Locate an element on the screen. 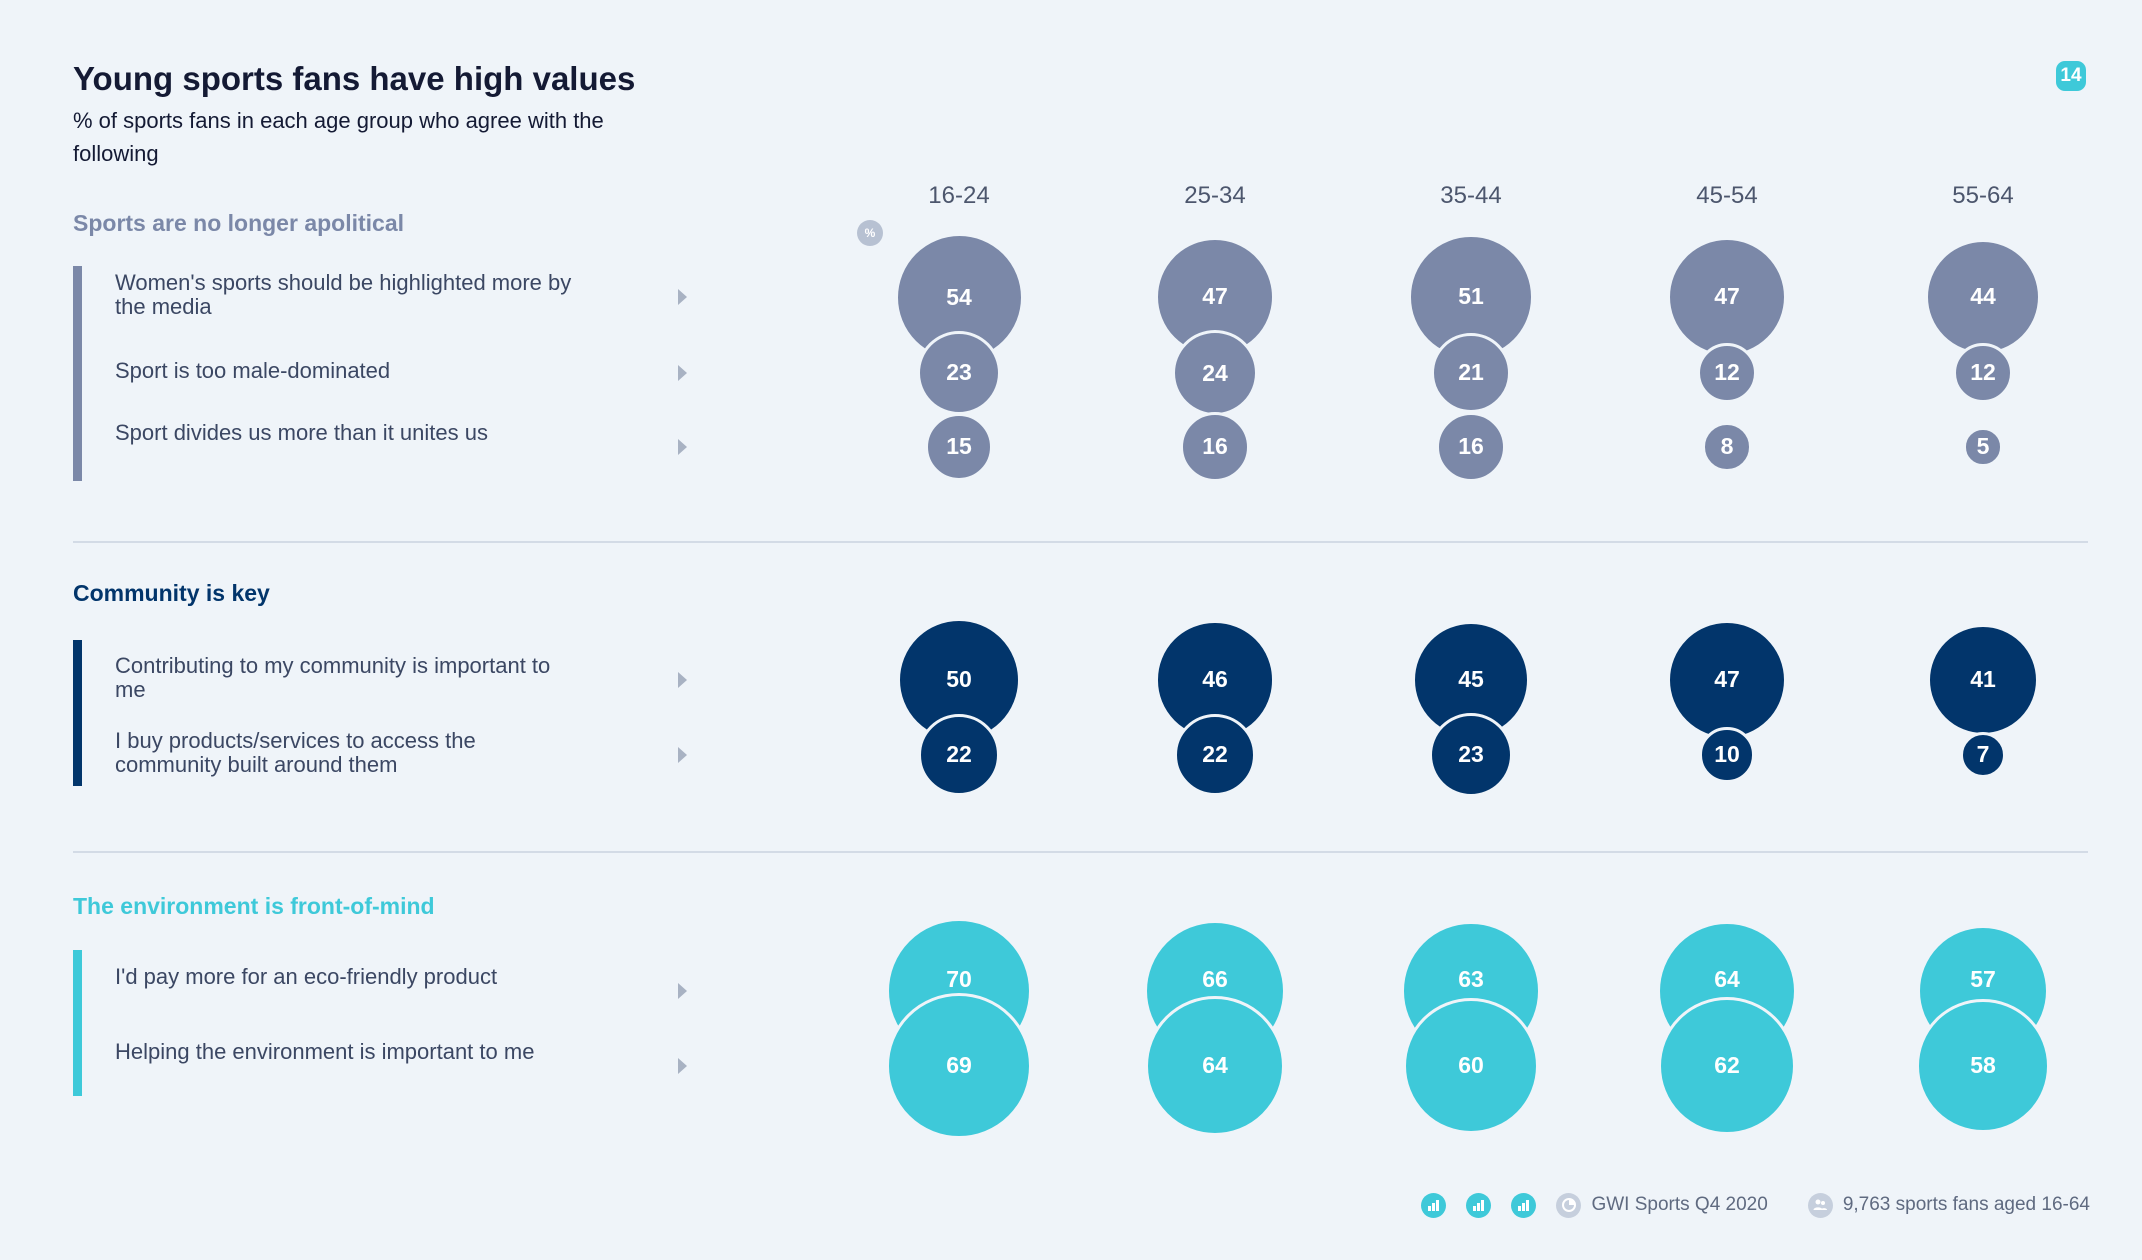 The height and width of the screenshot is (1260, 2142). section-title: The environment is front-of-mind is located at coordinates (254, 906).